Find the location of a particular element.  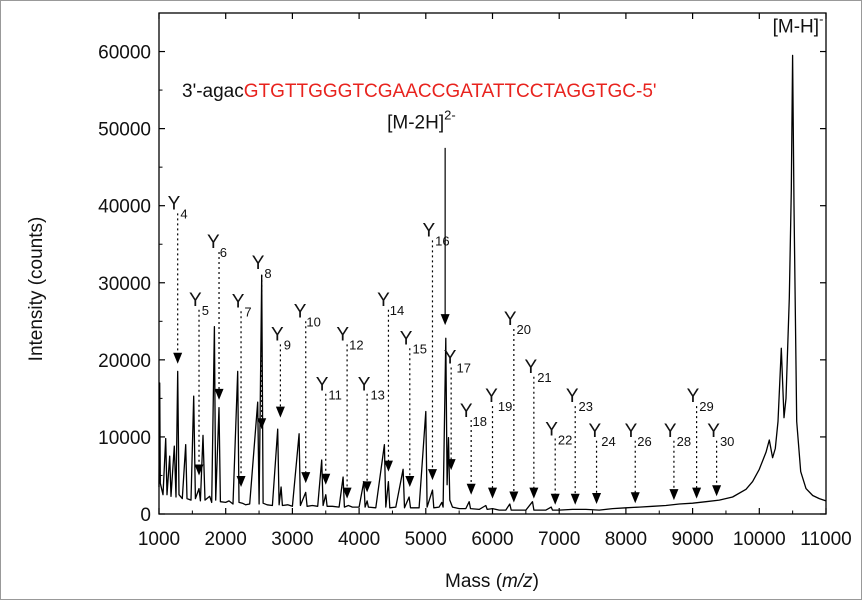

fragment-y7-arrowhead is located at coordinates (241, 482).